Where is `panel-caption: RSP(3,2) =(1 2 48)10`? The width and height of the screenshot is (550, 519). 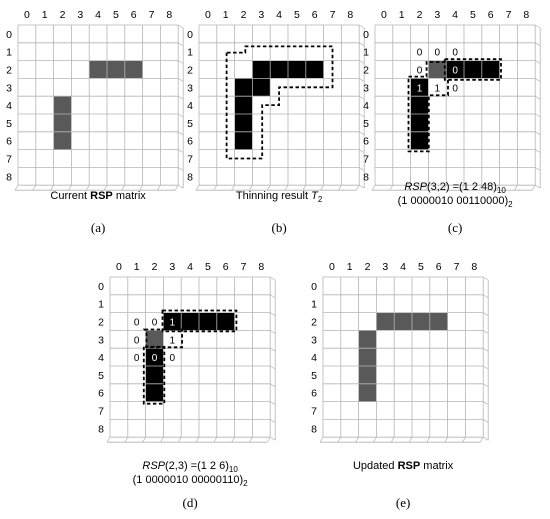
panel-caption: RSP(3,2) =(1 2 48)10 is located at coordinates (455, 188).